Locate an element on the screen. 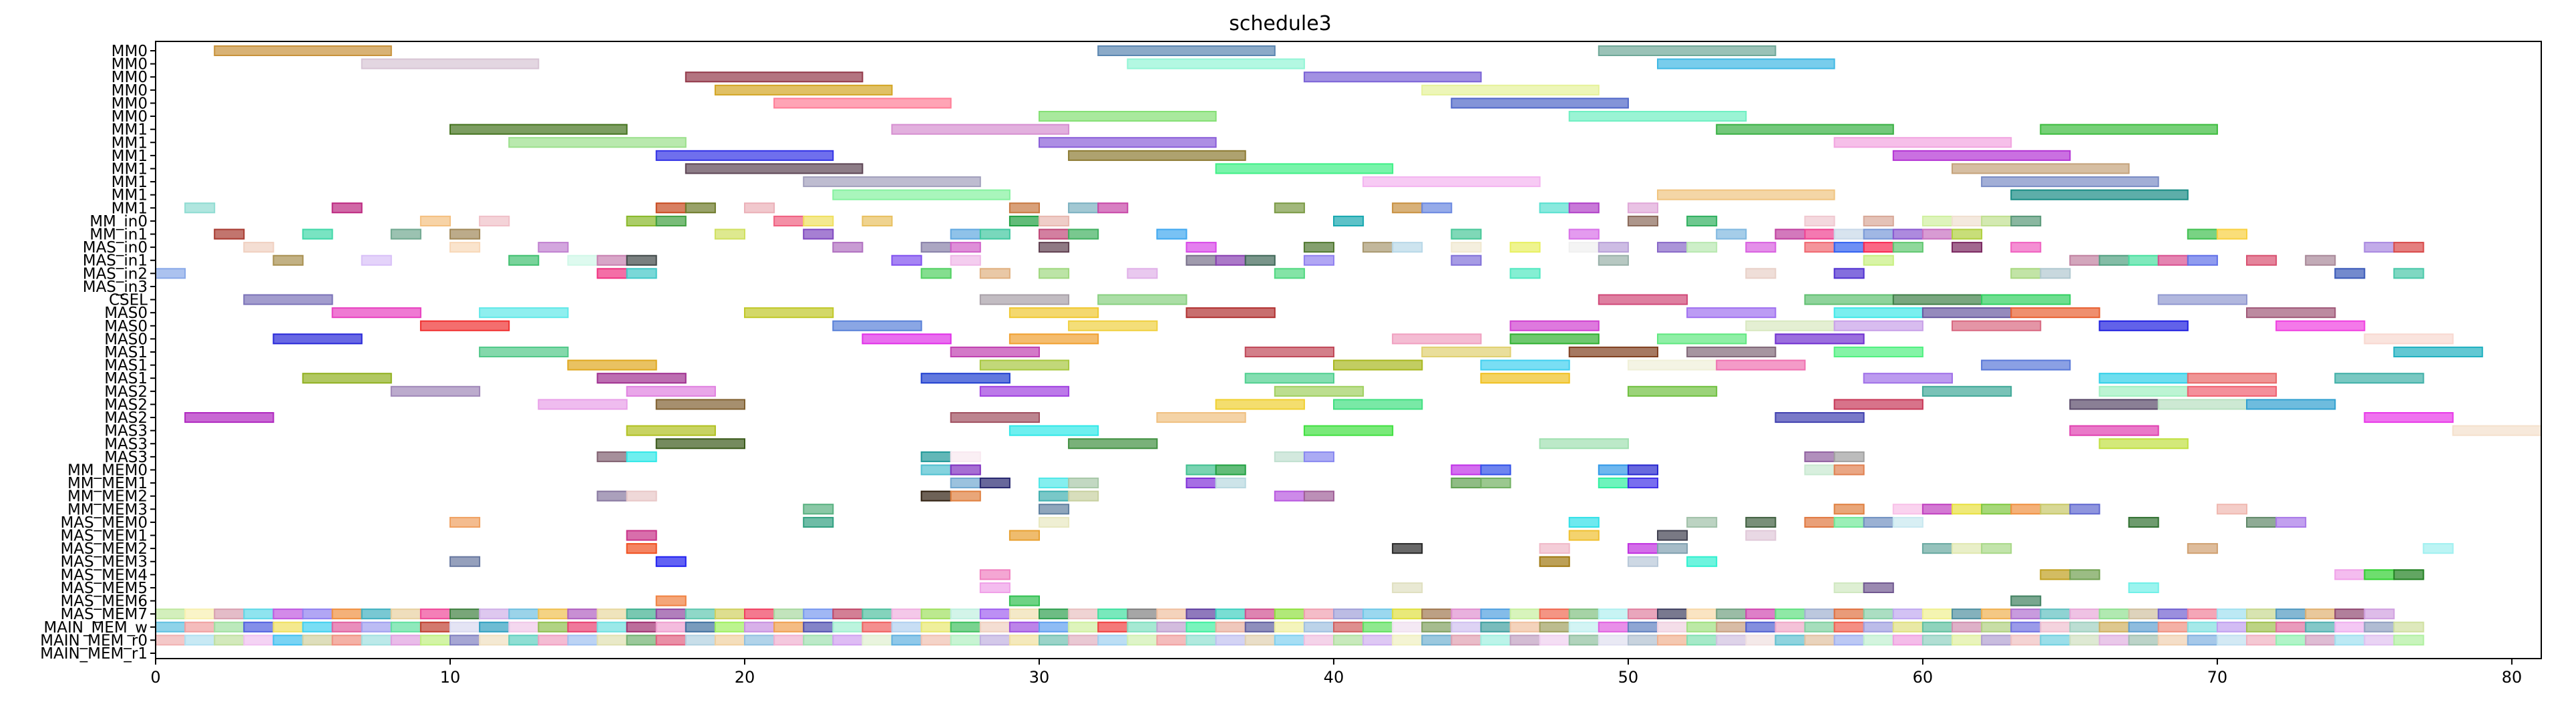 This screenshot has height=704, width=2576. x-tick-label: 30 is located at coordinates (1039, 677).